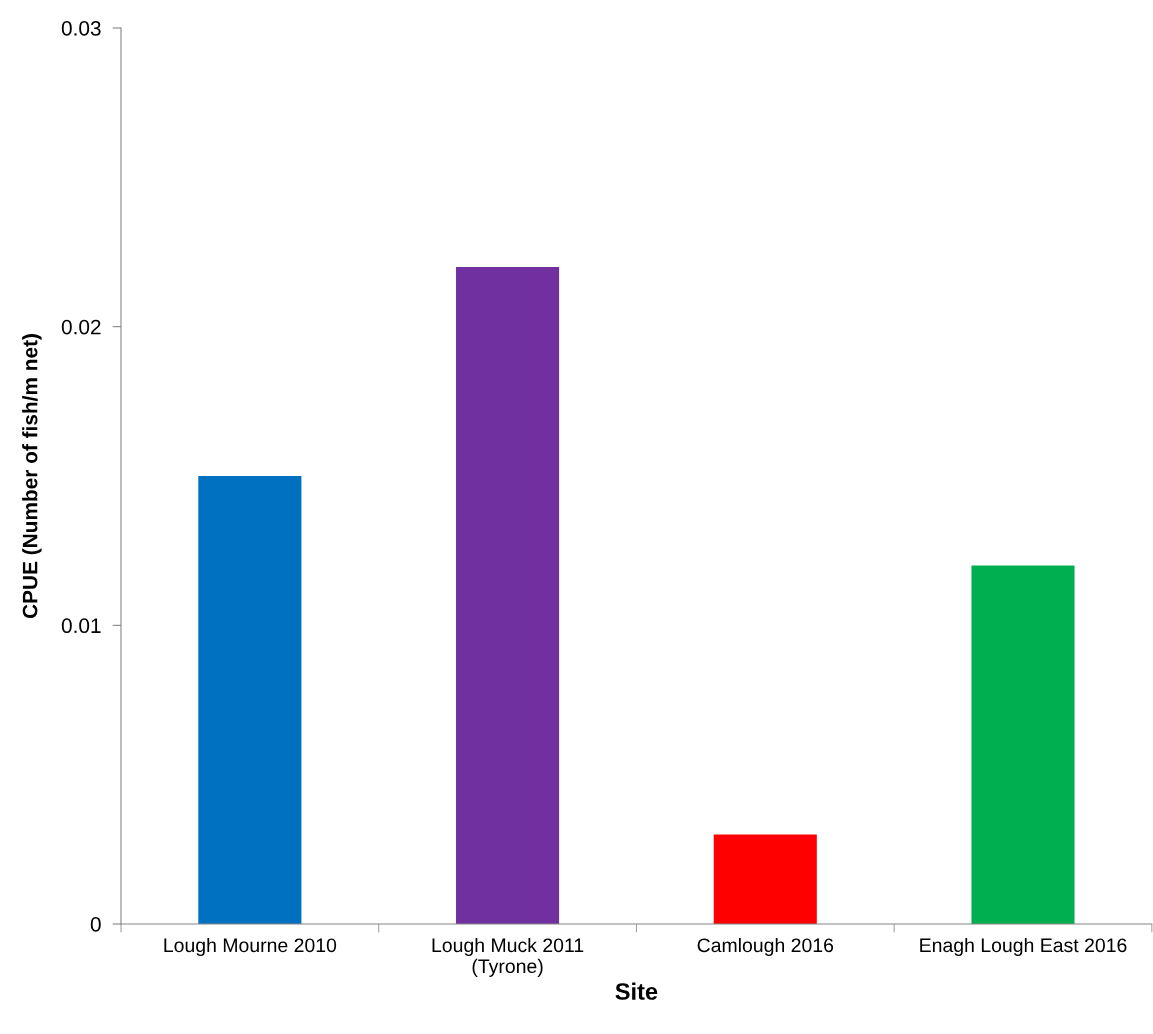  I want to click on x-tick-label: Lough Mourne 2010, so click(250, 947).